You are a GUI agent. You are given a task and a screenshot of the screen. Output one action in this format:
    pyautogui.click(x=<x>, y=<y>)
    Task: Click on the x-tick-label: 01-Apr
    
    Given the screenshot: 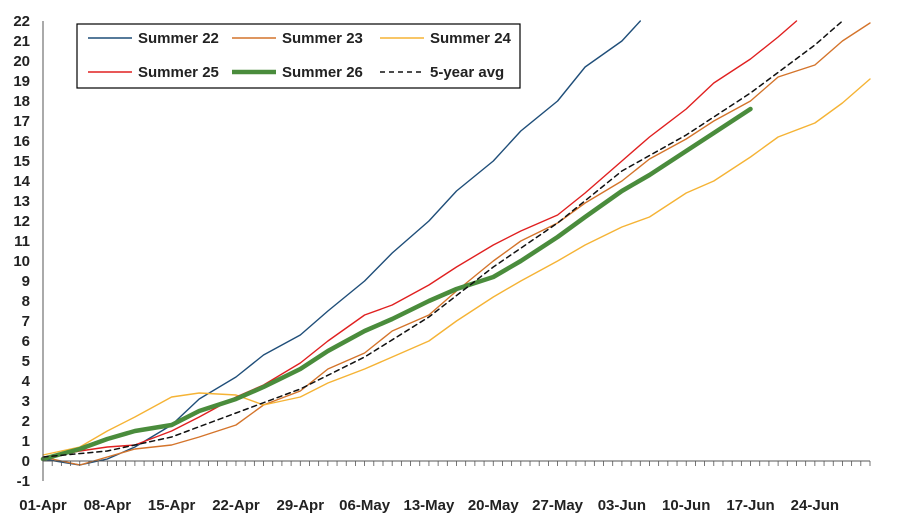 What is the action you would take?
    pyautogui.click(x=43, y=505)
    